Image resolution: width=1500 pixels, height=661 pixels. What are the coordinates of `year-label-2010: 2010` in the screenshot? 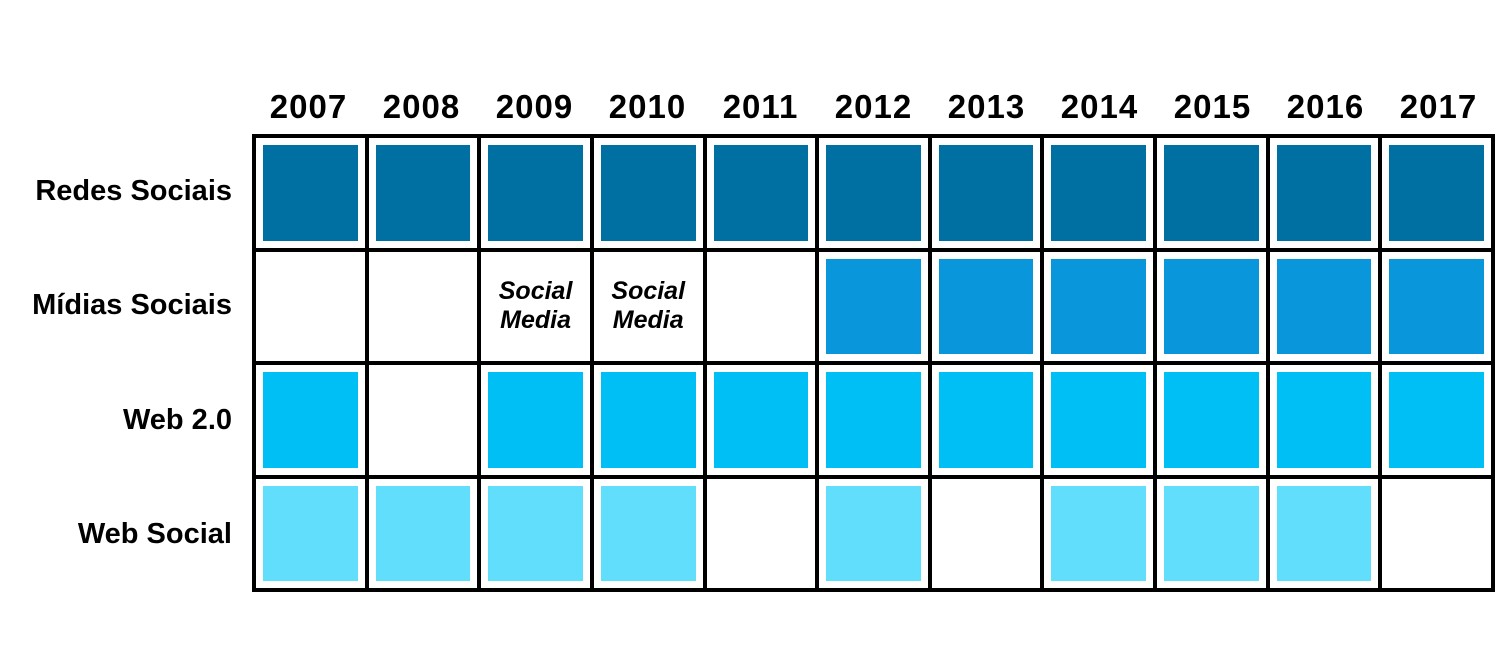 It's located at (647, 106).